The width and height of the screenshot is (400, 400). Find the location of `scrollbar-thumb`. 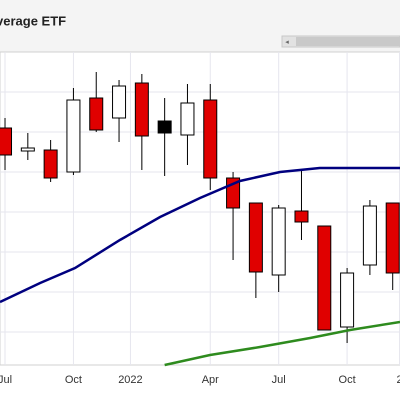

scrollbar-thumb is located at coordinates (348, 41).